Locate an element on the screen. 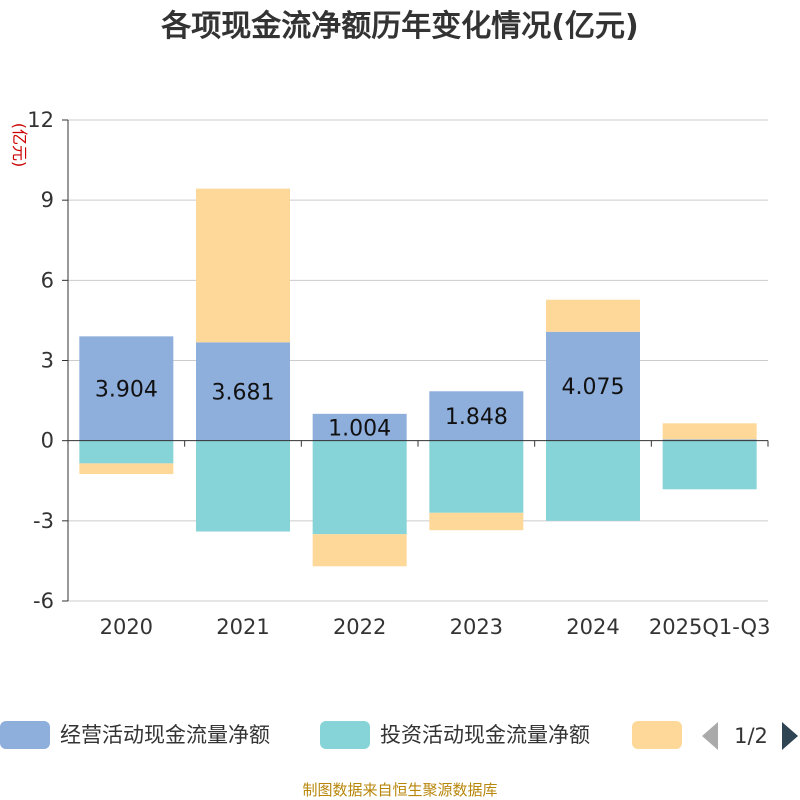 The image size is (800, 800). legend-label-operating: 经营活动现金流量净额 is located at coordinates (165, 735).